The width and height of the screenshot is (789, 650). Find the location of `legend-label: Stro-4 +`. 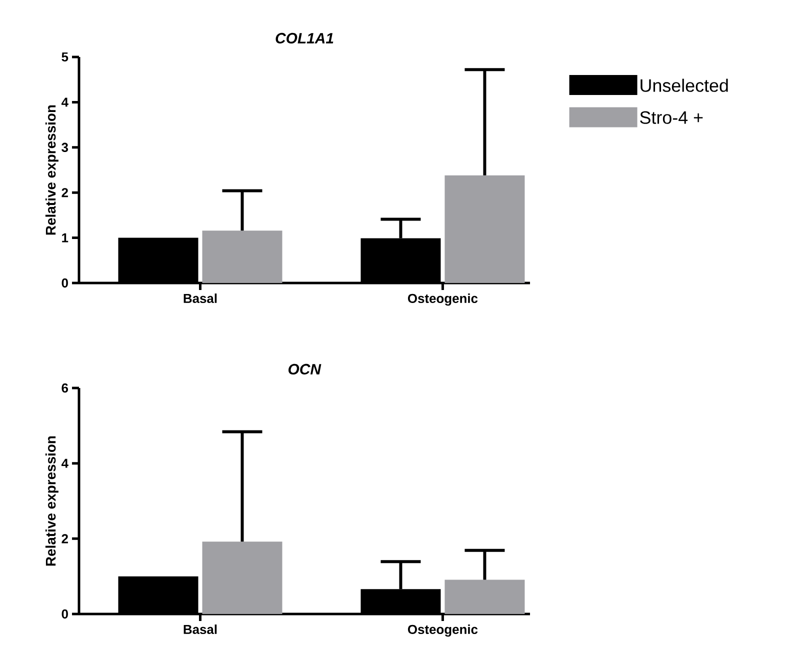

legend-label: Stro-4 + is located at coordinates (671, 117).